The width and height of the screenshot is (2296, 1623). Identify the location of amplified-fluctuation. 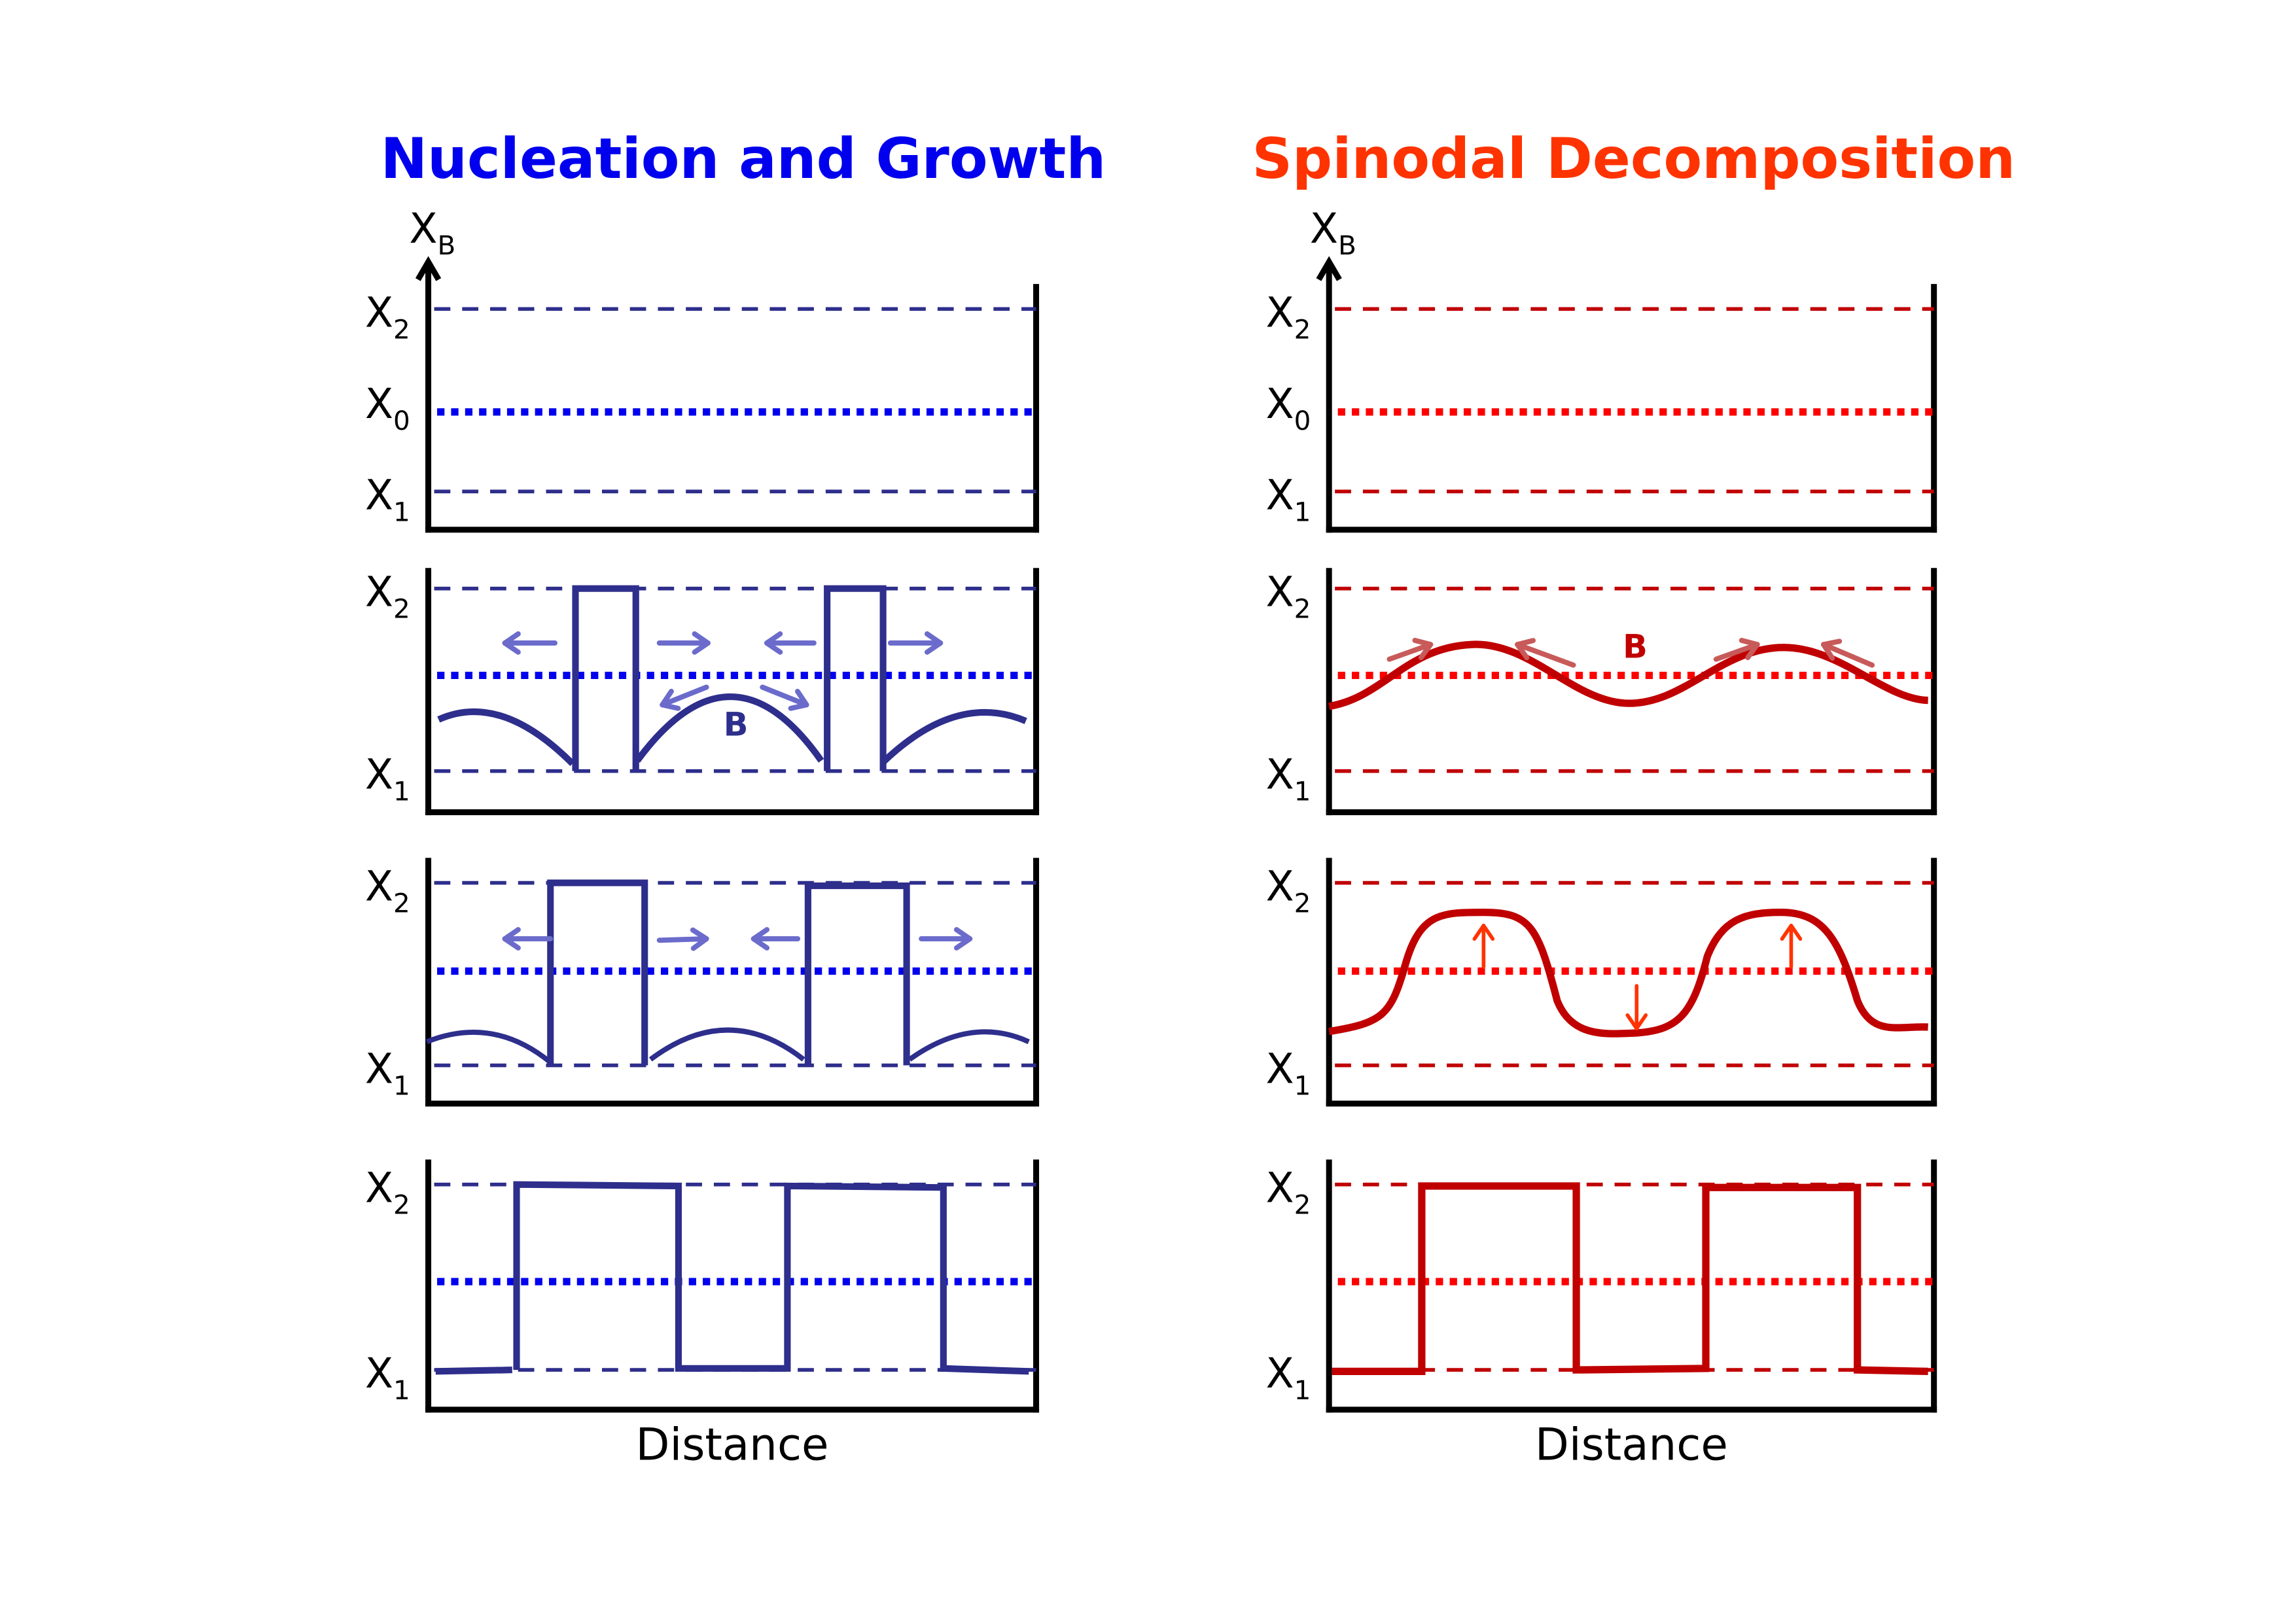
(1628, 973).